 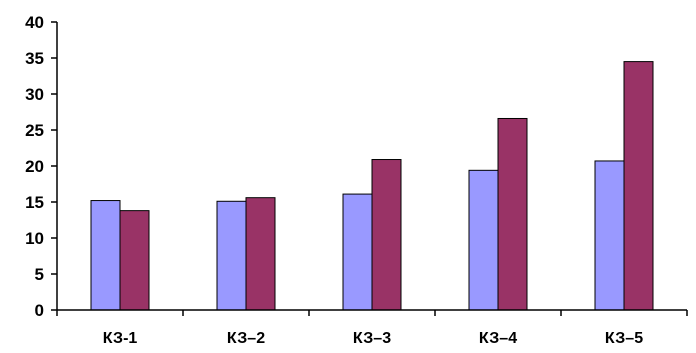 I want to click on y-tick-label: 10, so click(x=34, y=238).